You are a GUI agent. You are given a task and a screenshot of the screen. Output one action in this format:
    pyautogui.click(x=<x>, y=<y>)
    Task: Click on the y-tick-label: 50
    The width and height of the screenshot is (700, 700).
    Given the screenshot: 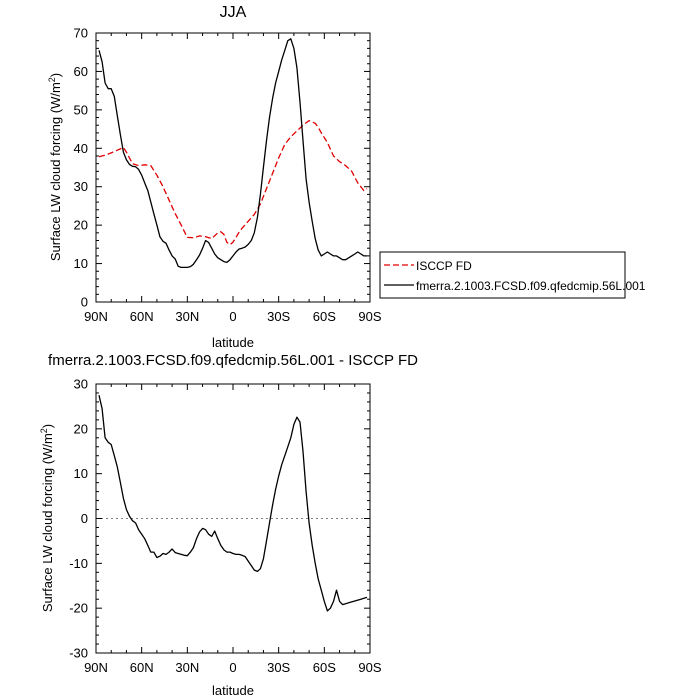 What is the action you would take?
    pyautogui.click(x=81, y=109)
    